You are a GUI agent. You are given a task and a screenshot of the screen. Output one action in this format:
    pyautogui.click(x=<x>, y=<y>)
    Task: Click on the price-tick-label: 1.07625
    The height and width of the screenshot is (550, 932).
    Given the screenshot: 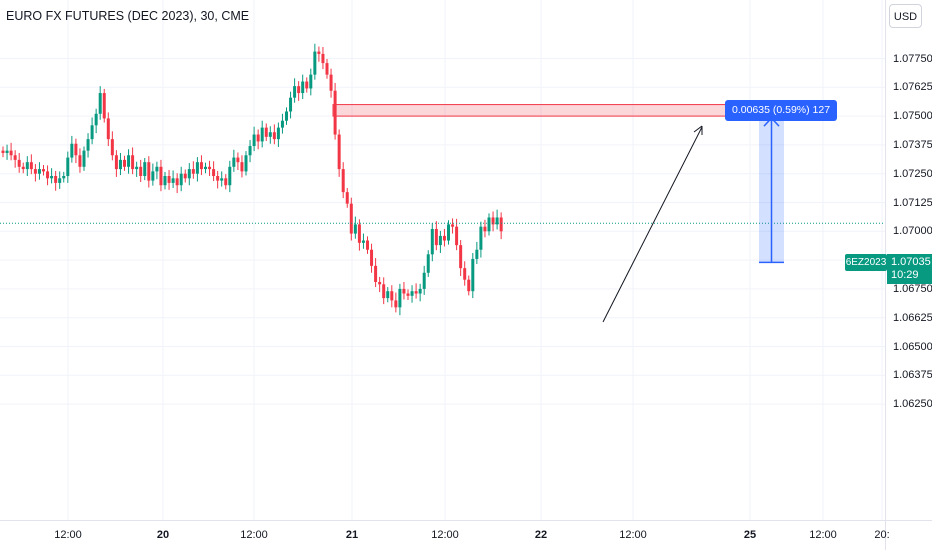 What is the action you would take?
    pyautogui.click(x=912, y=87)
    